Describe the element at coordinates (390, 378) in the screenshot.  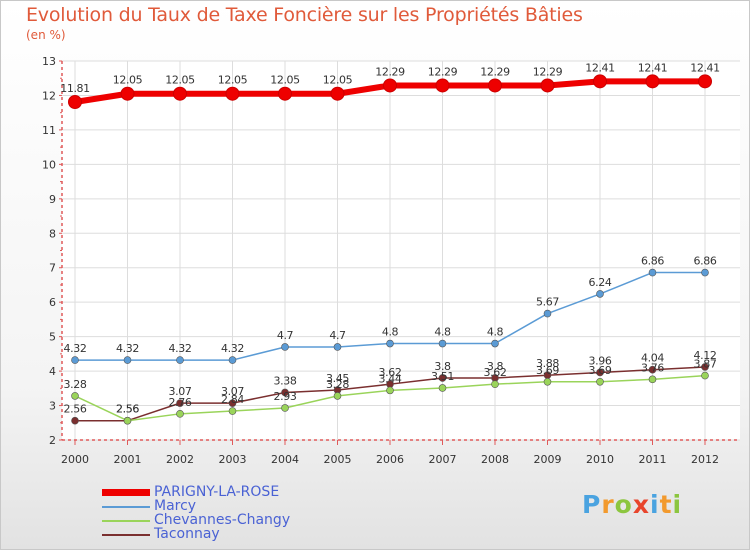
I see `data-label-chevannes-changy: 3.44` at that location.